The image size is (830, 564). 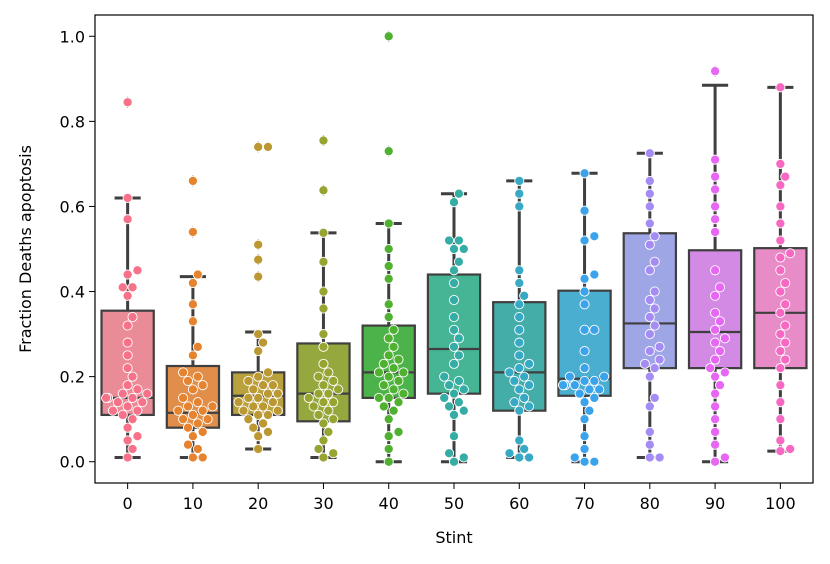 I want to click on x-axis-label: Stint, so click(x=453, y=537).